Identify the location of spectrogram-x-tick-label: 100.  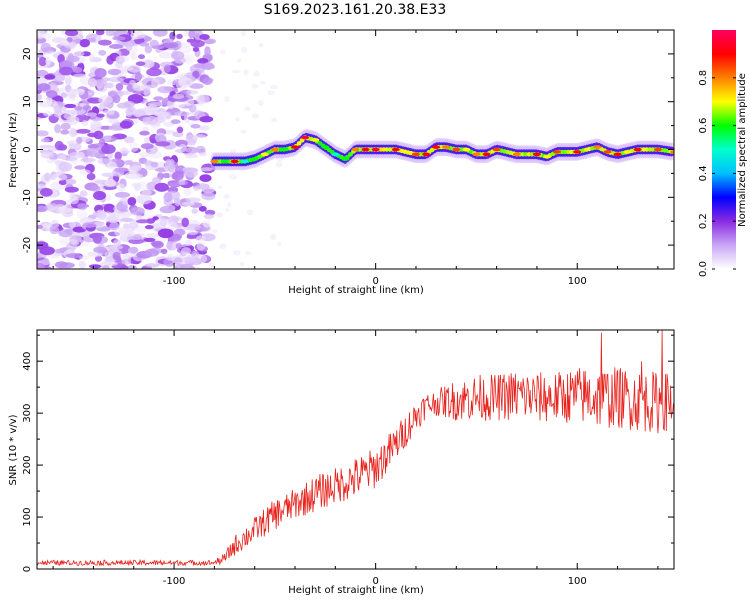
(577, 281).